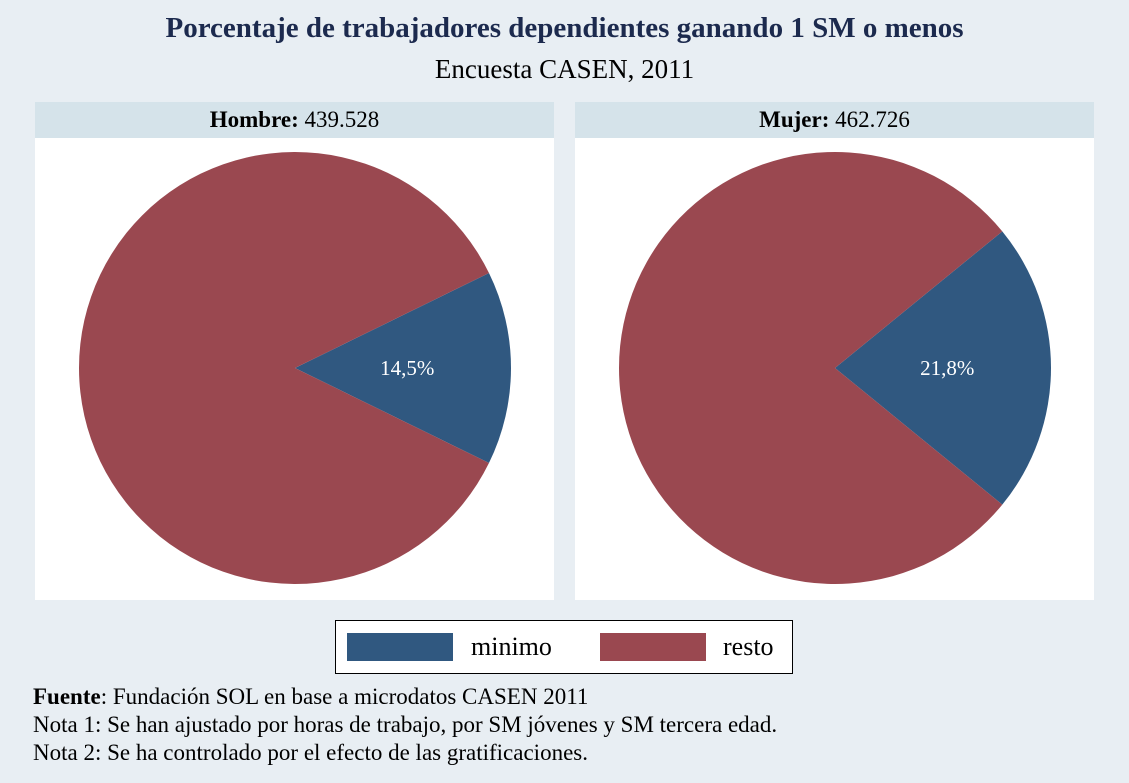 Image resolution: width=1129 pixels, height=783 pixels. What do you see at coordinates (564, 647) in the screenshot?
I see `legend: minimo resto` at bounding box center [564, 647].